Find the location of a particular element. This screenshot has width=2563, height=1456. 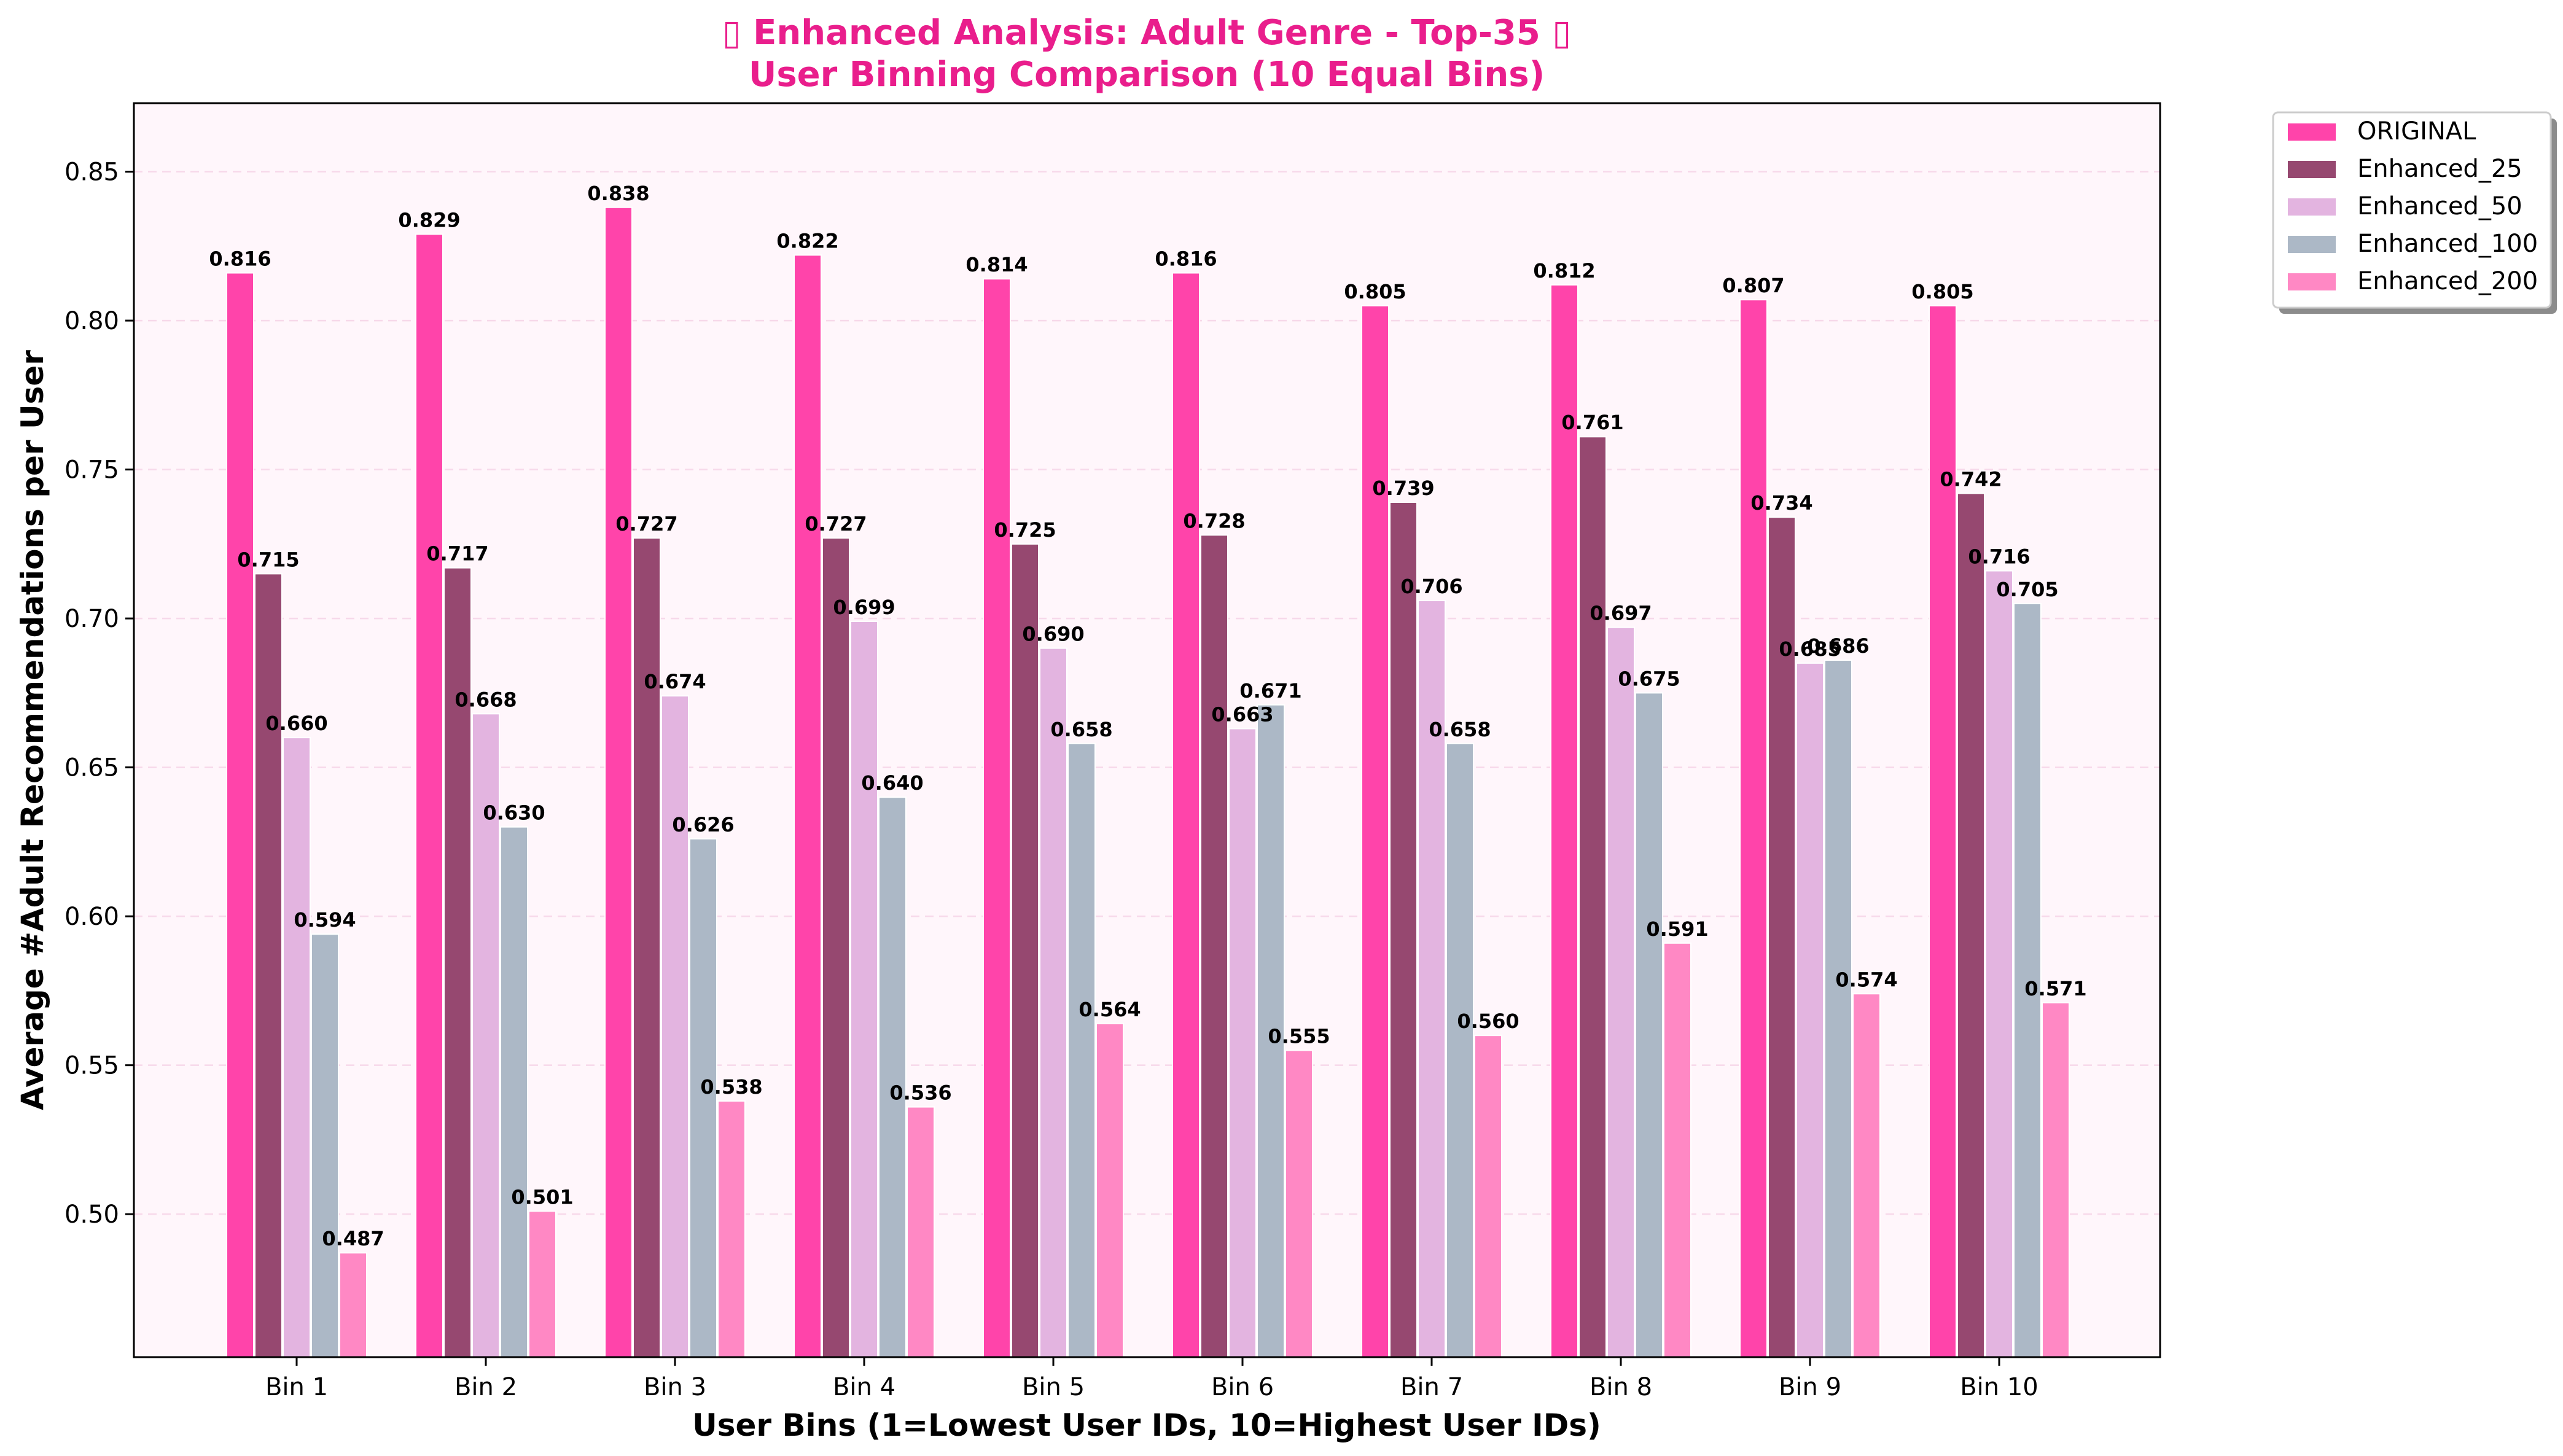

data-label: 0.538 is located at coordinates (731, 1087).